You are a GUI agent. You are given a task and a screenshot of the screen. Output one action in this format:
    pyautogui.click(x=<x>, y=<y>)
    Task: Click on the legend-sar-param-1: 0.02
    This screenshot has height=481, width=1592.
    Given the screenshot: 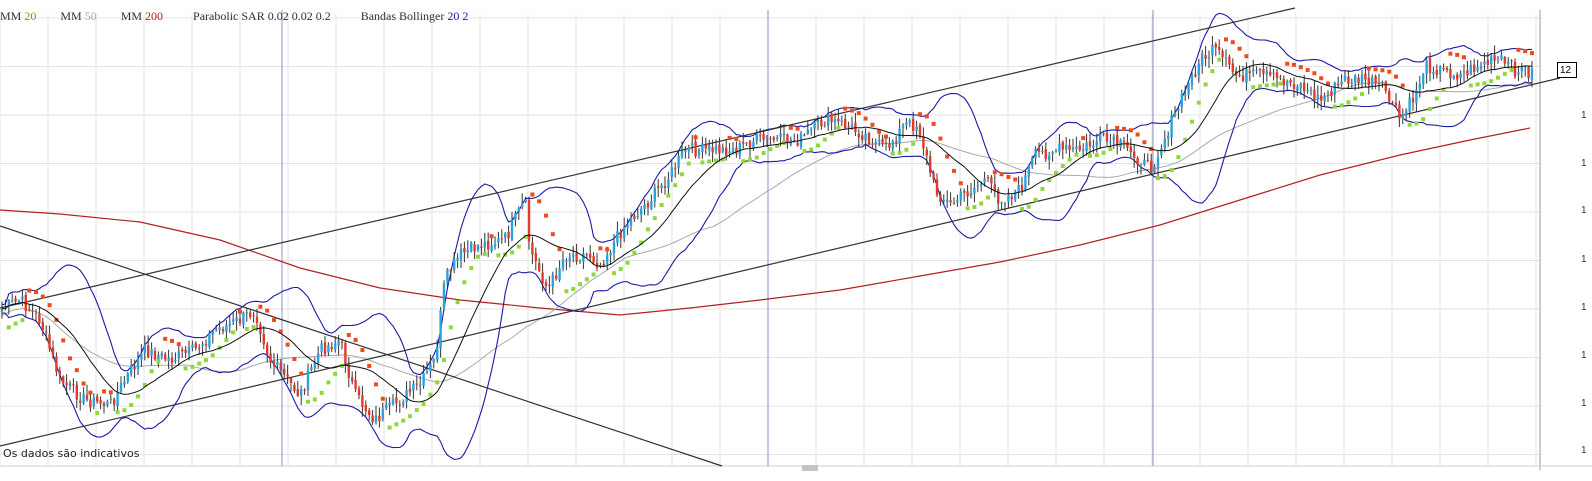 What is the action you would take?
    pyautogui.click(x=278, y=16)
    